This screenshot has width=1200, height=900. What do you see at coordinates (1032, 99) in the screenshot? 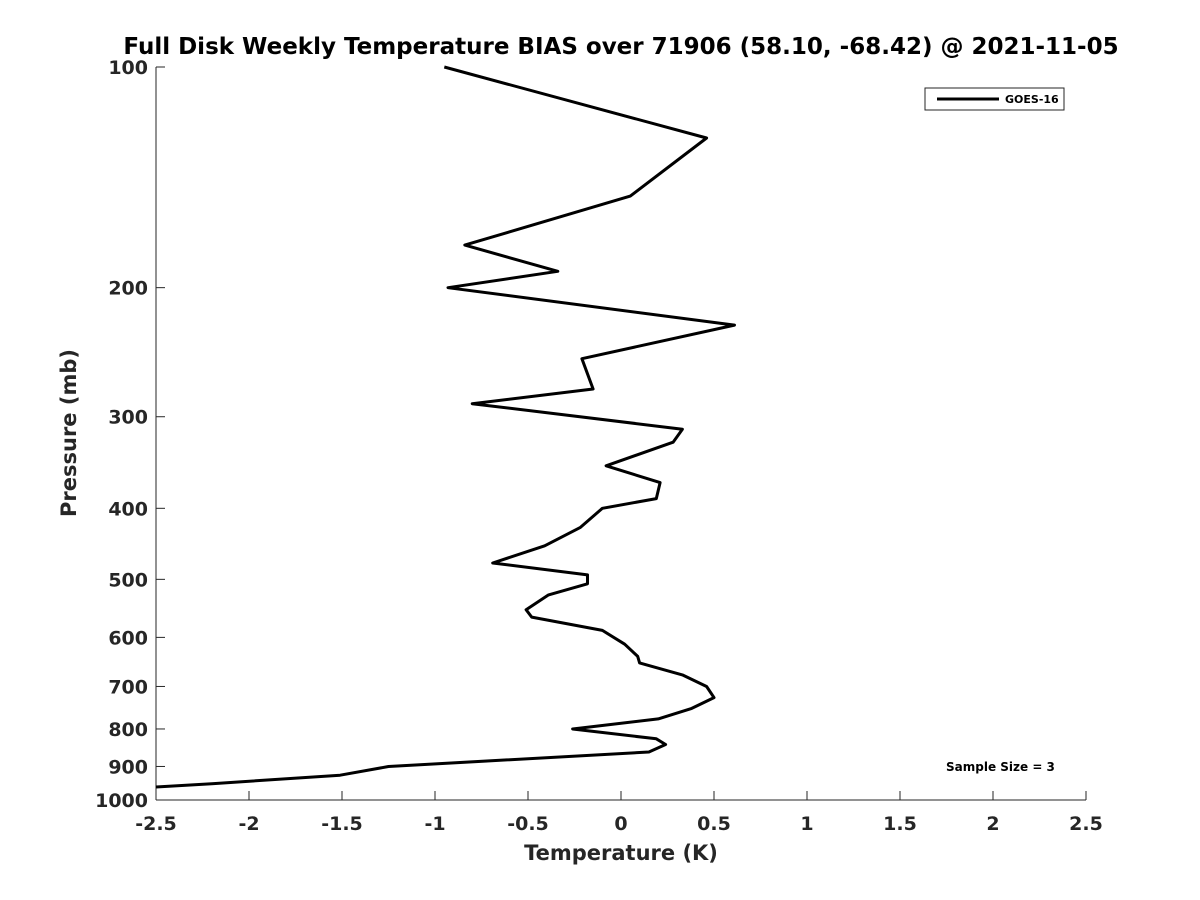
I see `legend-label-goes16: GOES-16` at bounding box center [1032, 99].